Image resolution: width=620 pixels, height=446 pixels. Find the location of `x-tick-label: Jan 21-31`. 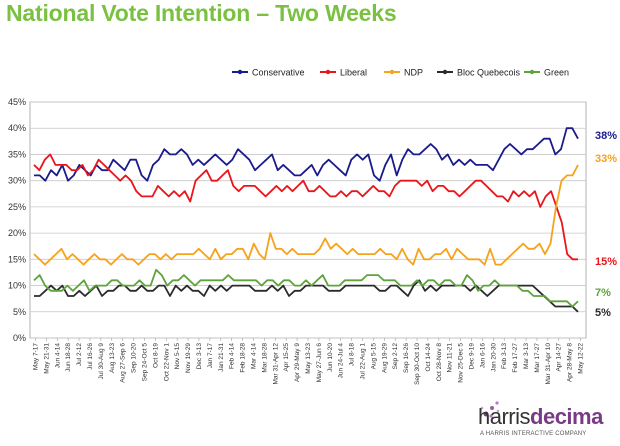

x-tick-label: Jan 21-31 is located at coordinates (221, 357).